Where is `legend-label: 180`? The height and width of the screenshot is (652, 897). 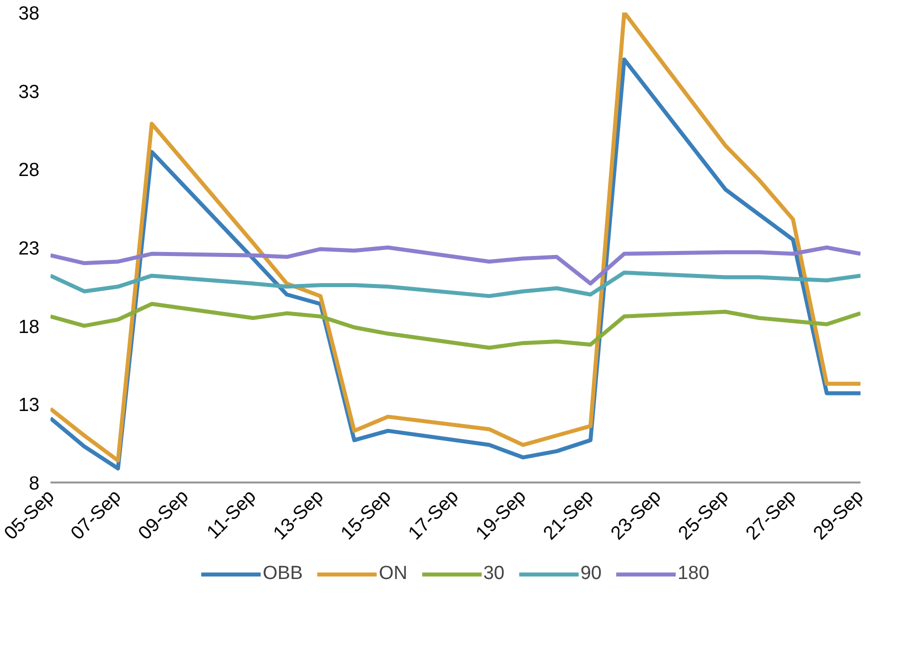
legend-label: 180 is located at coordinates (694, 574).